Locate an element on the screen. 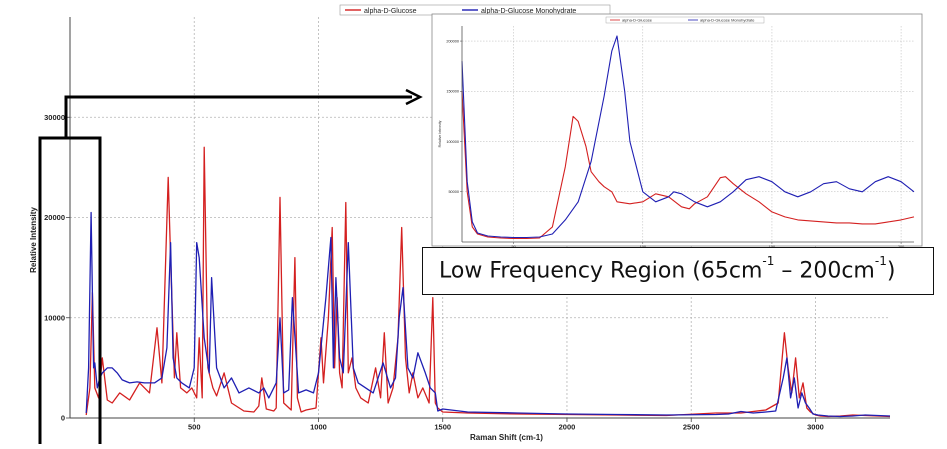 Image resolution: width=947 pixels, height=449 pixels. annotation-text: Low Frequency Region (65cm-1 – 200cm-1) is located at coordinates (667, 269).